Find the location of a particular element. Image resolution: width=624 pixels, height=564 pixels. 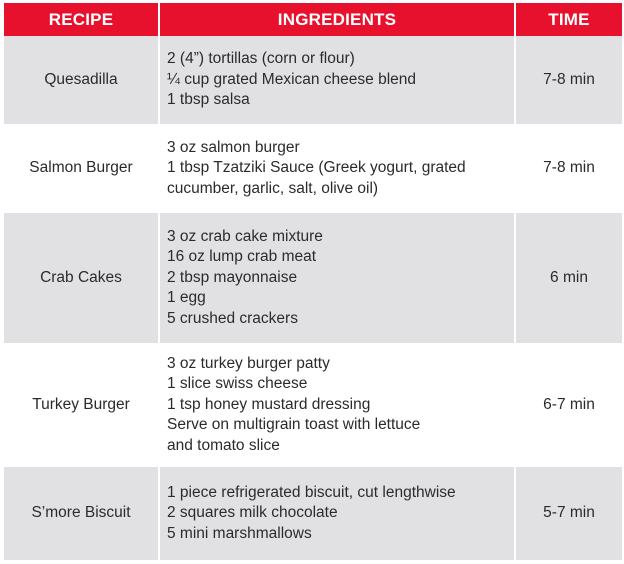

cook-time: 6-7 min is located at coordinates (569, 405).